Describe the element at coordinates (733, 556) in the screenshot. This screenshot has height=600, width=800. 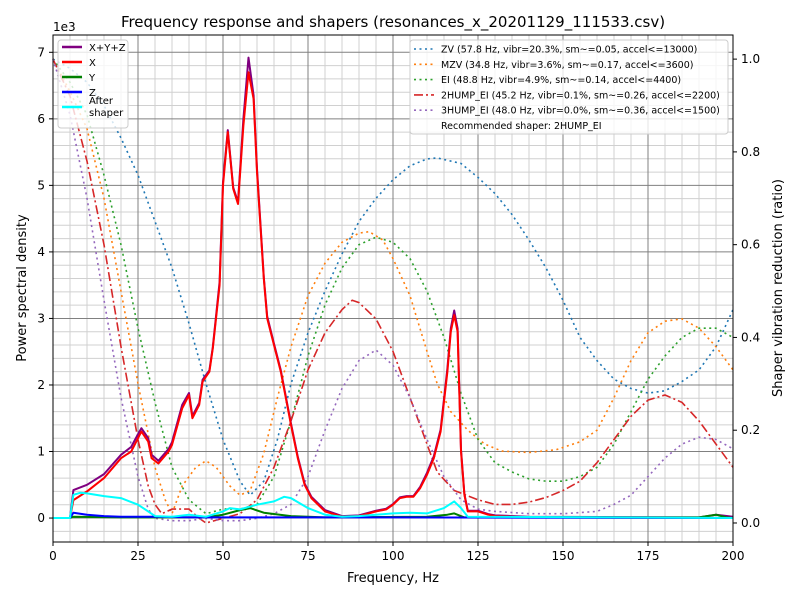
I see `x-tick-label: 200` at that location.